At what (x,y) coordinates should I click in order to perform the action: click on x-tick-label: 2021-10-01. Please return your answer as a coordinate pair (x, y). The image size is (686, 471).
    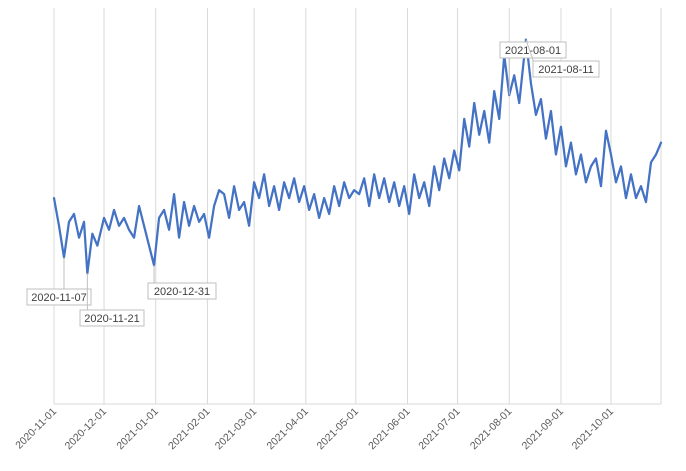
    Looking at the image, I should click on (593, 429).